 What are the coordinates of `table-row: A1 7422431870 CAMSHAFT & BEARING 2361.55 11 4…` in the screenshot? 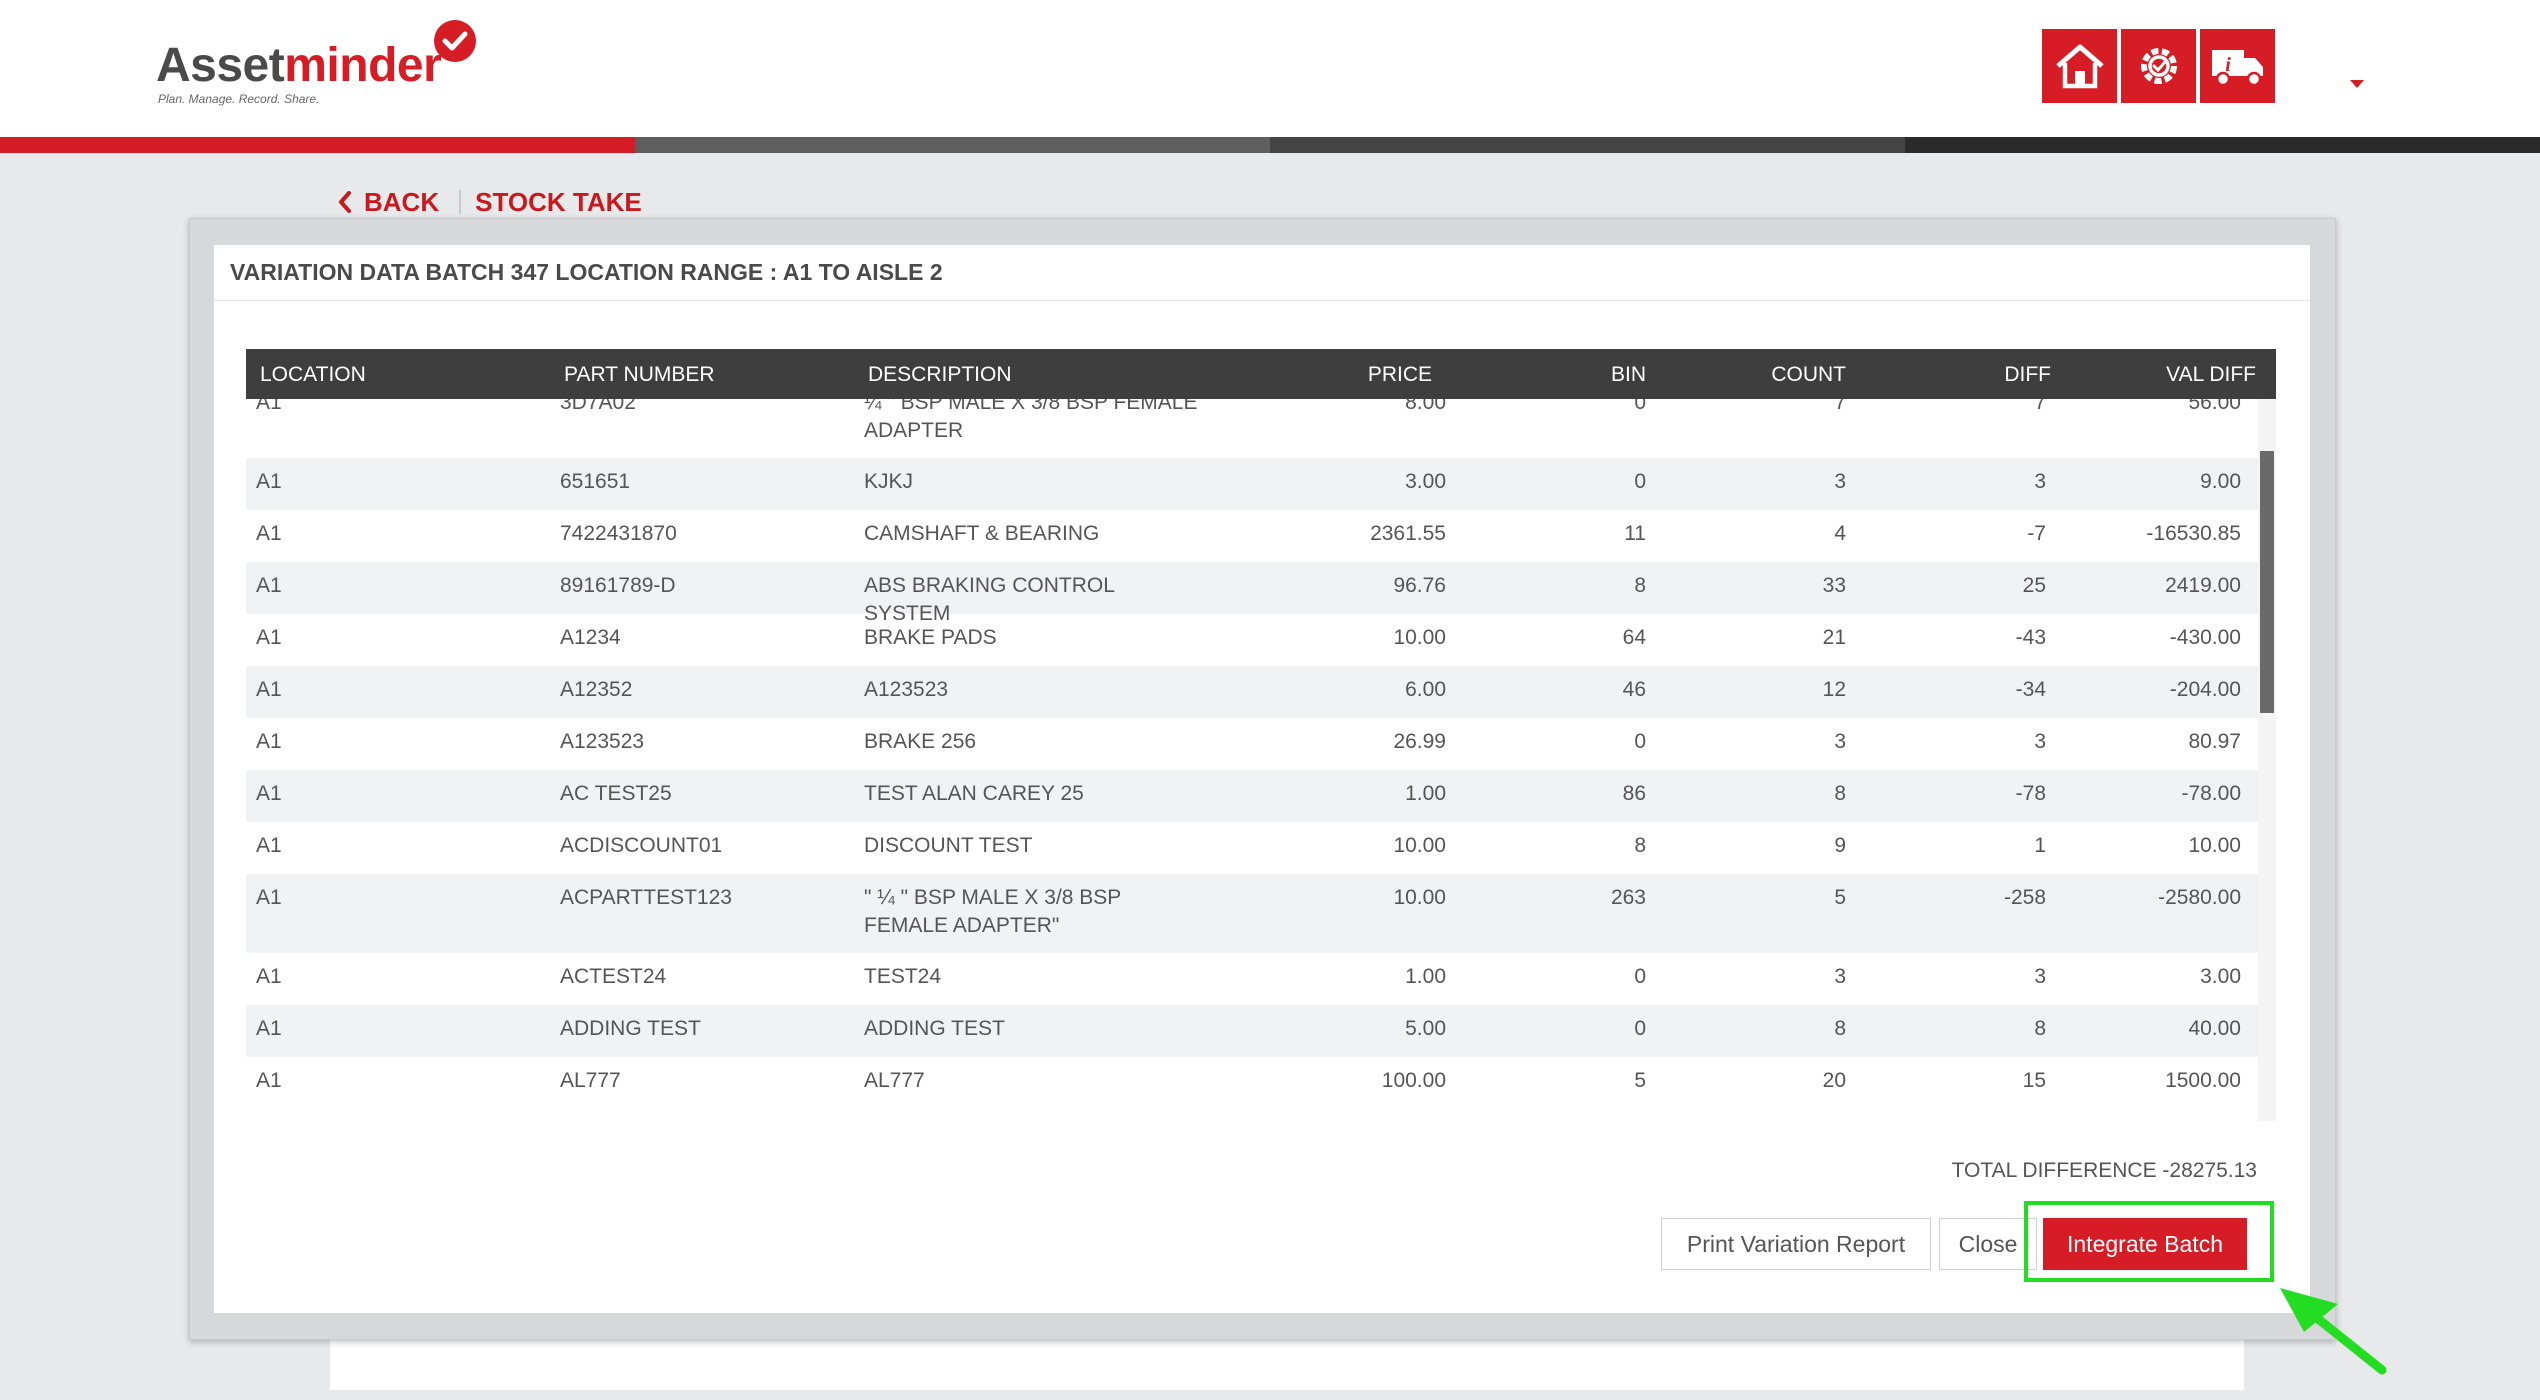 It's located at (1252, 536).